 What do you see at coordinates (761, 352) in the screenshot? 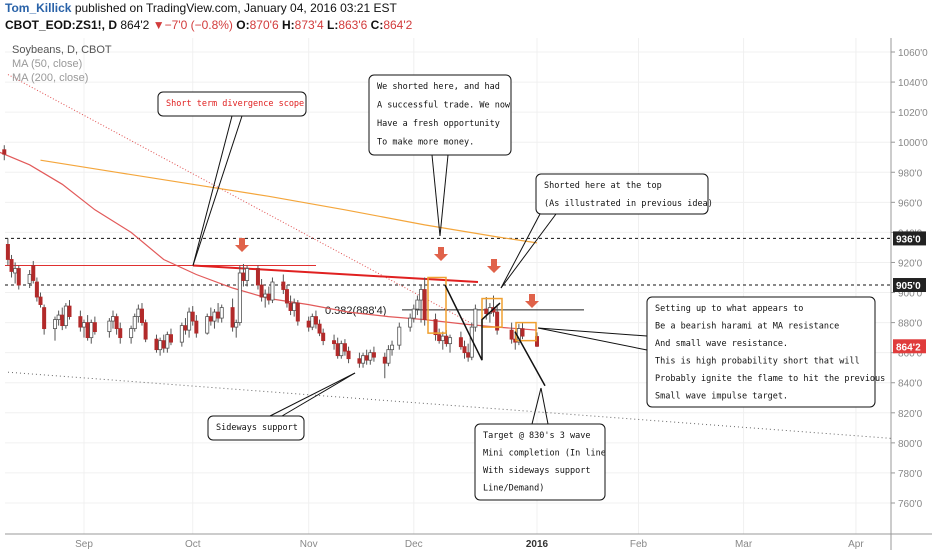
I see `harami-callout-box` at bounding box center [761, 352].